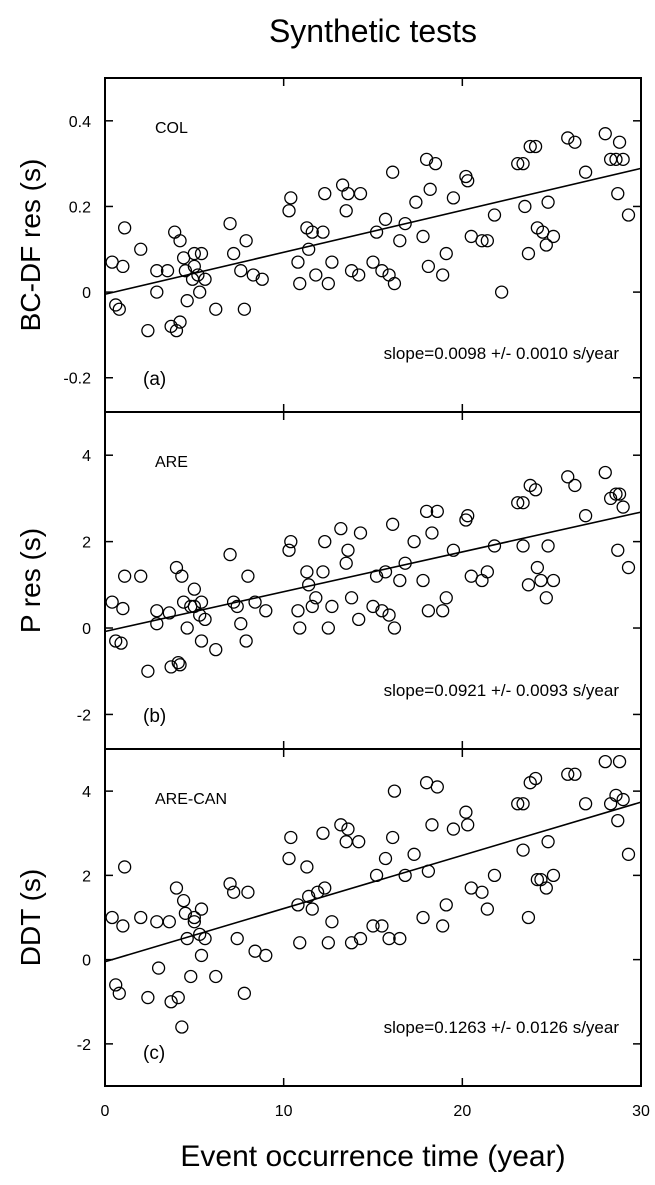 The image size is (655, 1185). Describe the element at coordinates (84, 1045) in the screenshot. I see `y-tick-label: -2` at that location.